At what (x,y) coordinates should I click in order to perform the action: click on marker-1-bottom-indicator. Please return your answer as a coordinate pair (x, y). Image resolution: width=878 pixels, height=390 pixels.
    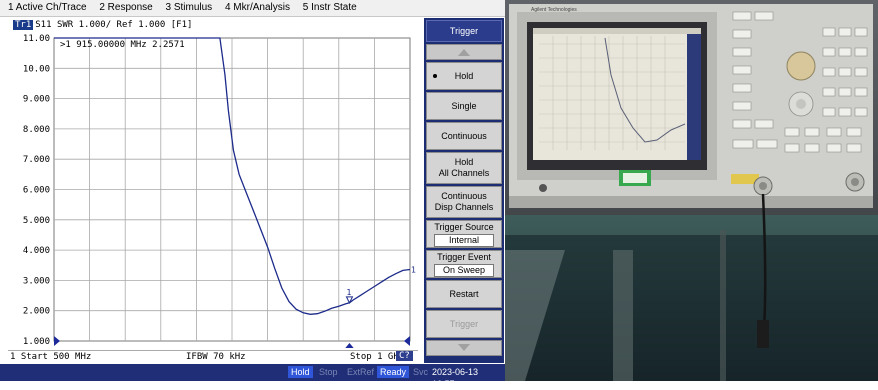
    Looking at the image, I should click on (349, 345).